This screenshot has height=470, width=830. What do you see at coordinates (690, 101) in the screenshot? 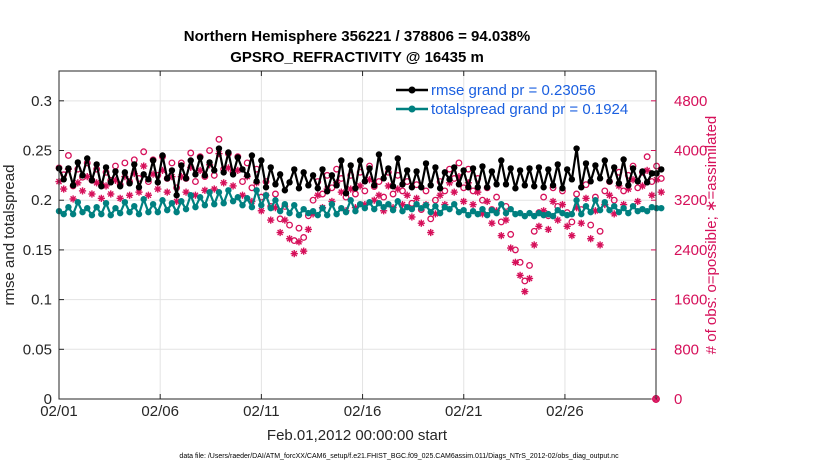
I see `y-right-tick-label: 4800` at bounding box center [690, 101].